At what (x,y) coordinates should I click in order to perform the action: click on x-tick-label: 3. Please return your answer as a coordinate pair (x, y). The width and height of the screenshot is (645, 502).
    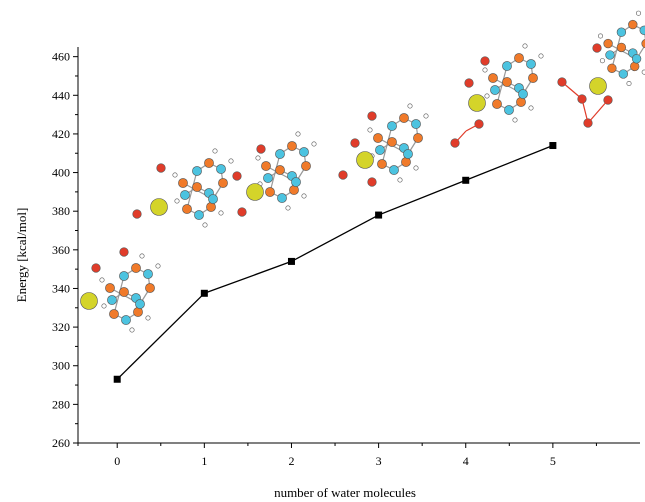
    Looking at the image, I should click on (379, 461).